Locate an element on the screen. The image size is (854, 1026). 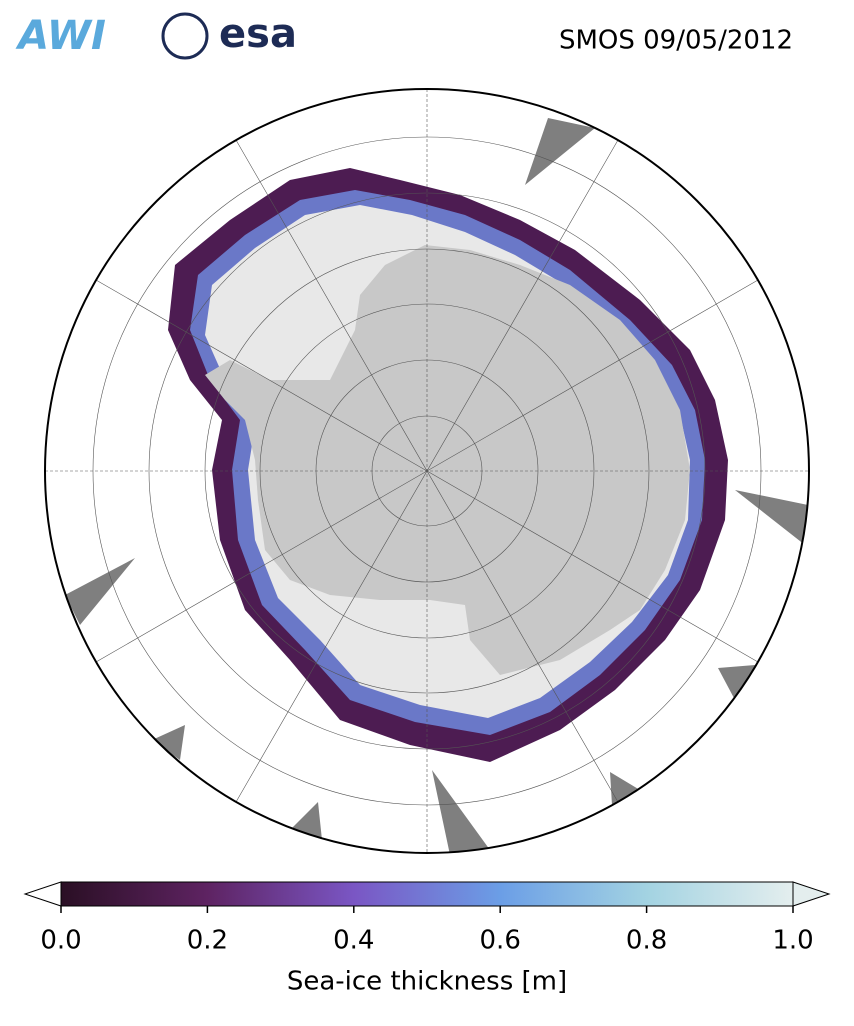
esa-logo-mark is located at coordinates (185, 36).